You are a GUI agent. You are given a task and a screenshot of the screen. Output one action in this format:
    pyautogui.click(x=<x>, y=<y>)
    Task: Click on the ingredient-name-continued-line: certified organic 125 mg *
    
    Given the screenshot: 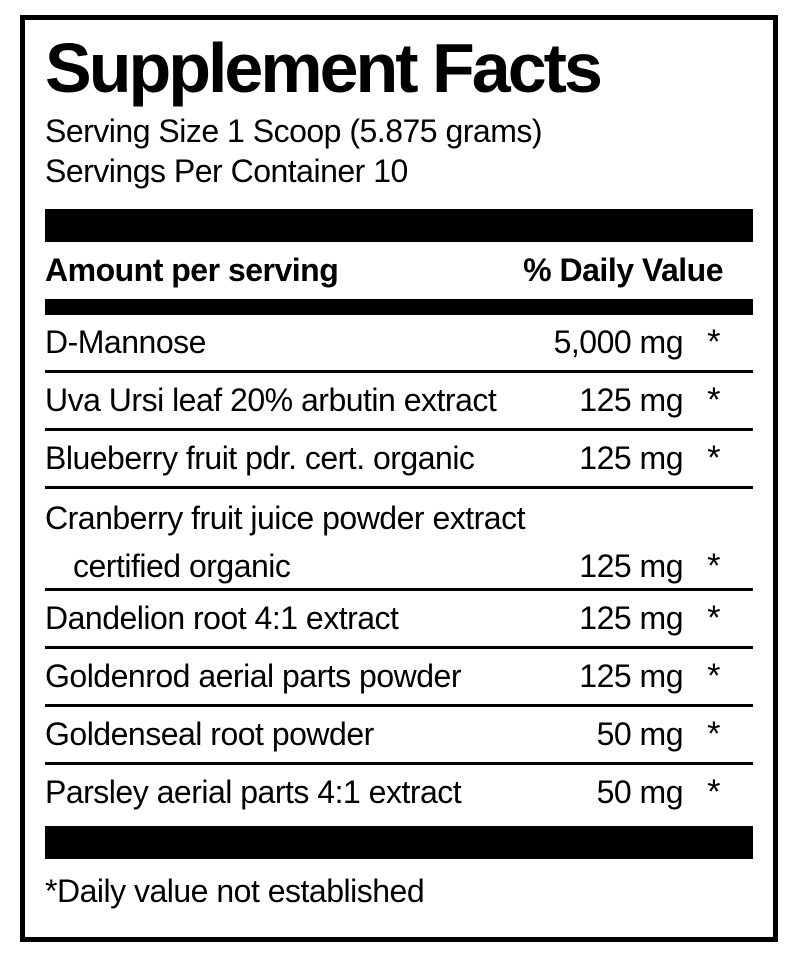 What is the action you would take?
    pyautogui.click(x=399, y=566)
    